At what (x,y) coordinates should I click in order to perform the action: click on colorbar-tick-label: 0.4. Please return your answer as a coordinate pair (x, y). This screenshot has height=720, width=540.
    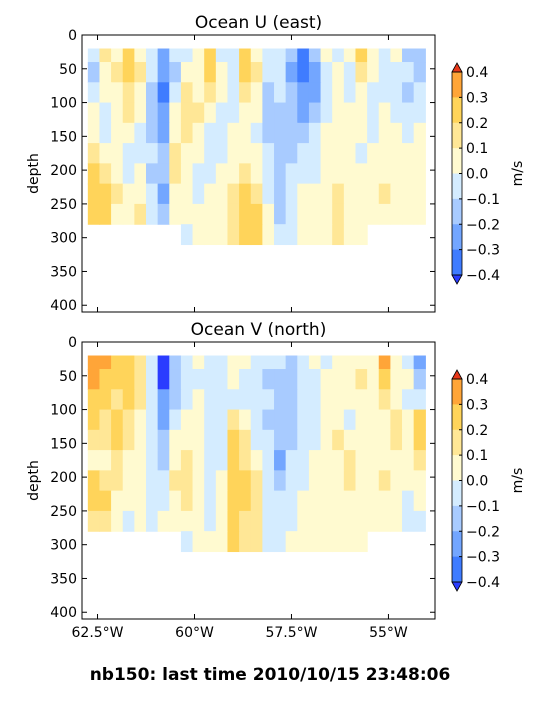
    Looking at the image, I should click on (477, 73).